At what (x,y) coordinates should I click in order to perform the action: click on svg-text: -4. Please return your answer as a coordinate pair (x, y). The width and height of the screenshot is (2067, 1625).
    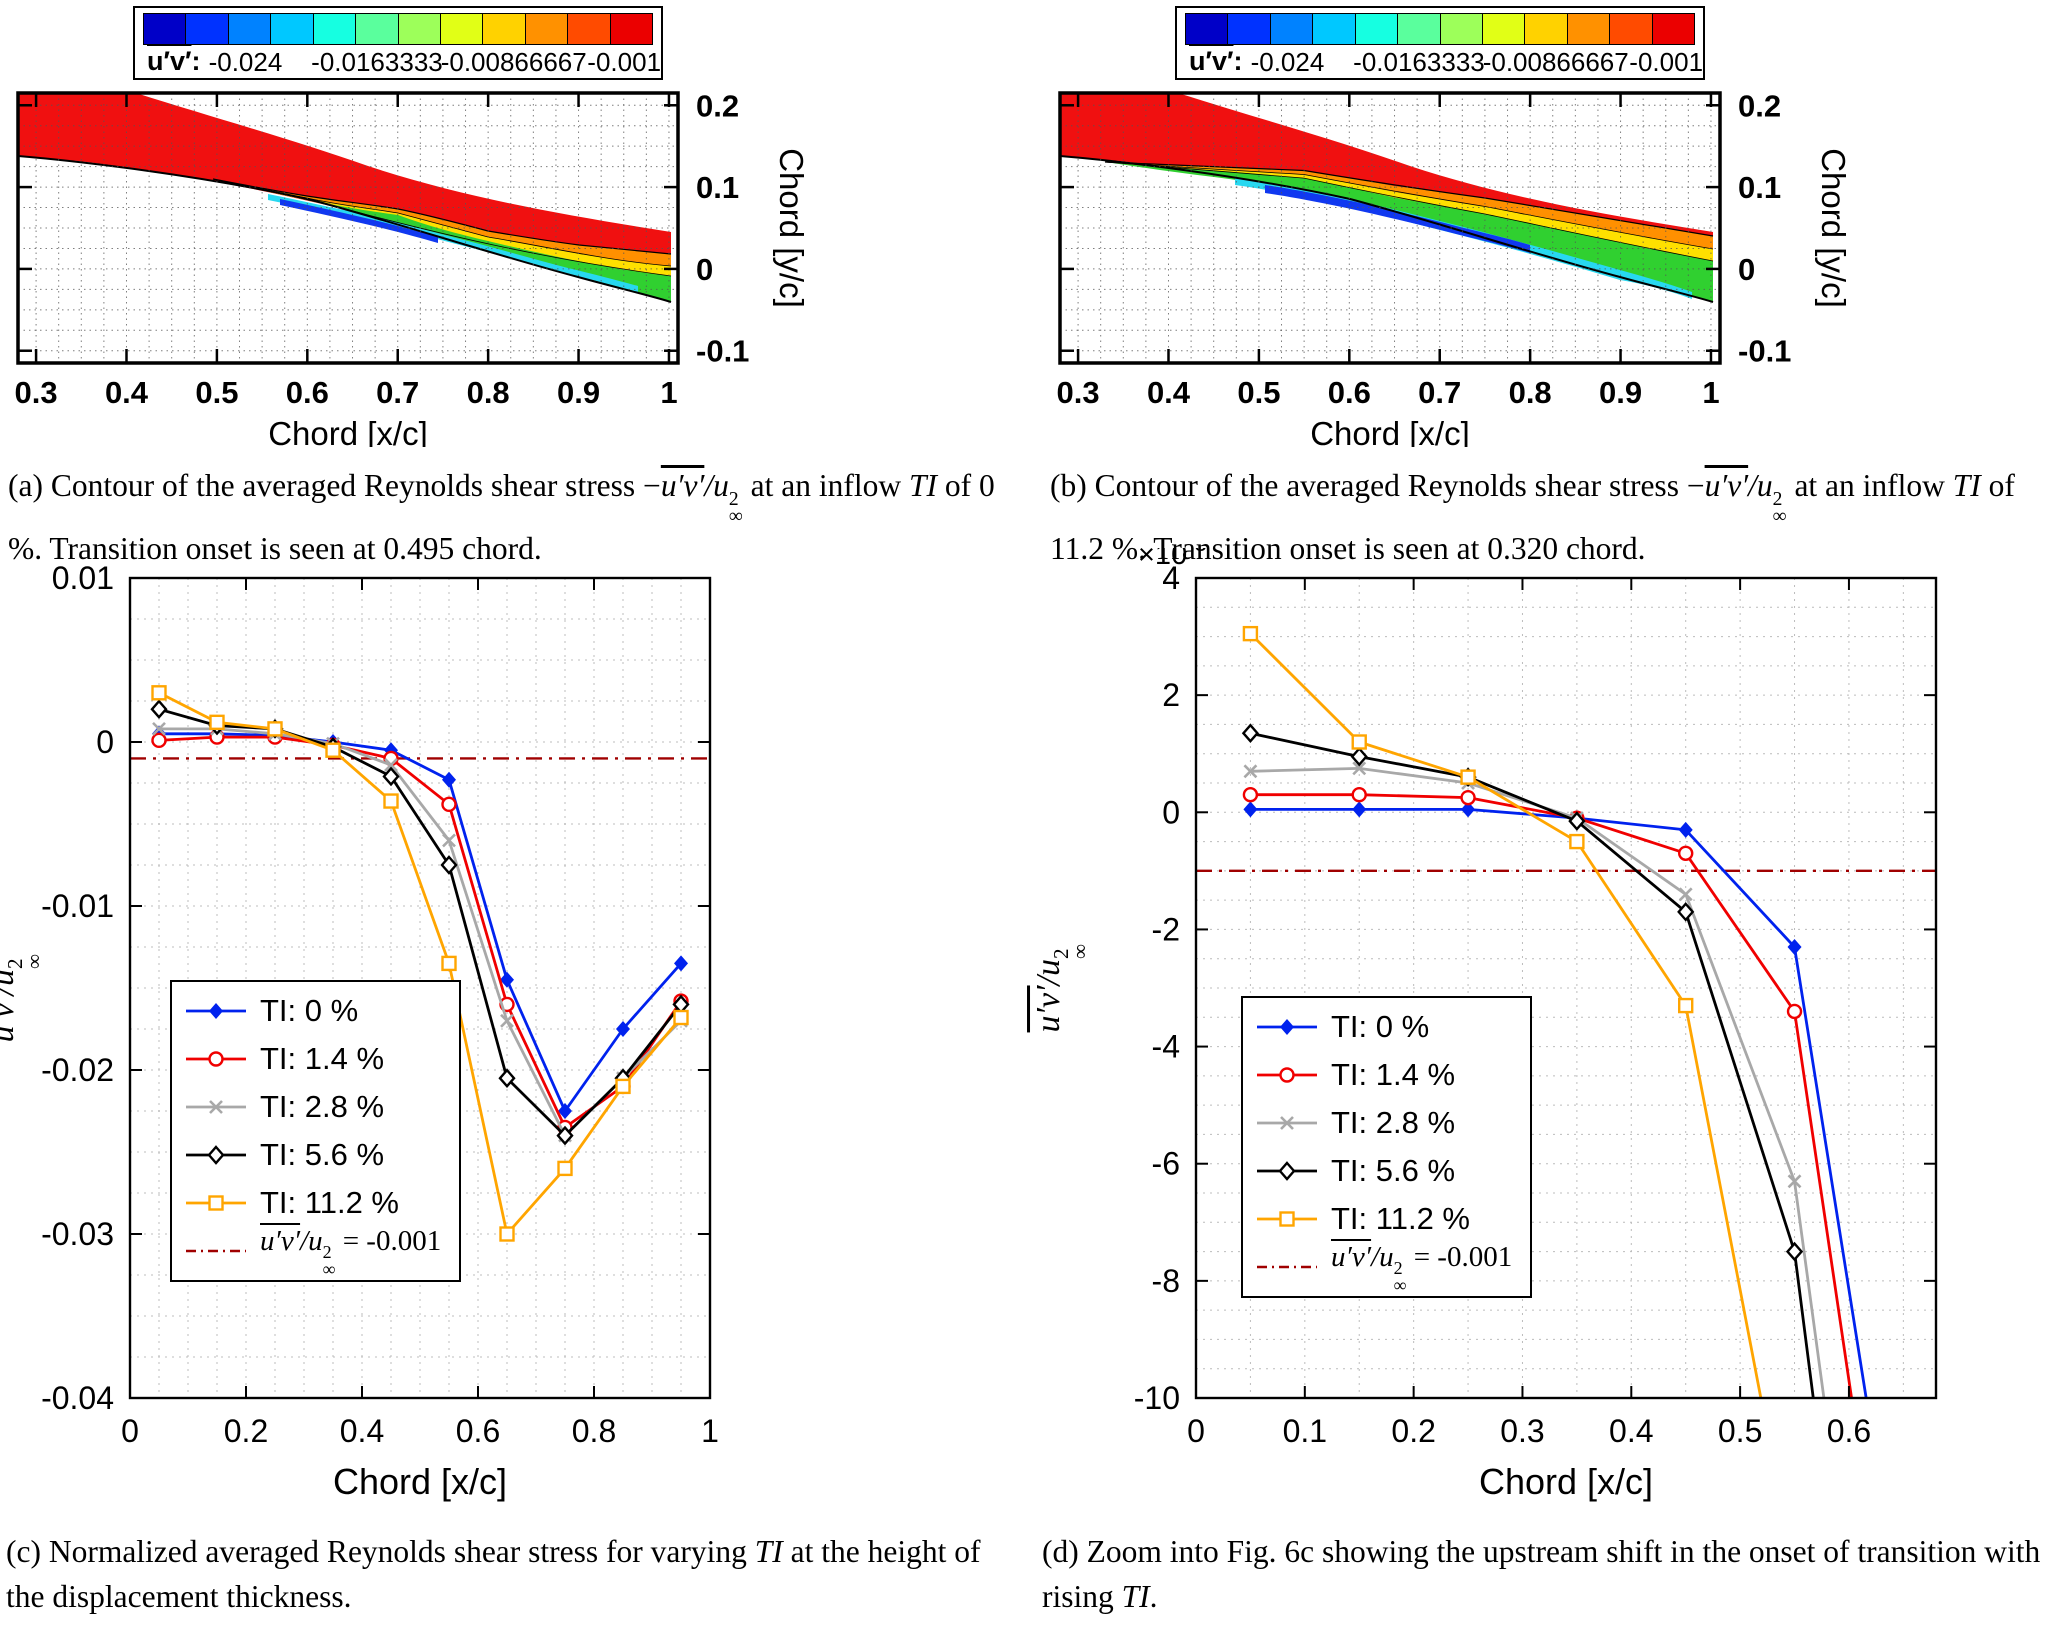
    Looking at the image, I should click on (1166, 1047).